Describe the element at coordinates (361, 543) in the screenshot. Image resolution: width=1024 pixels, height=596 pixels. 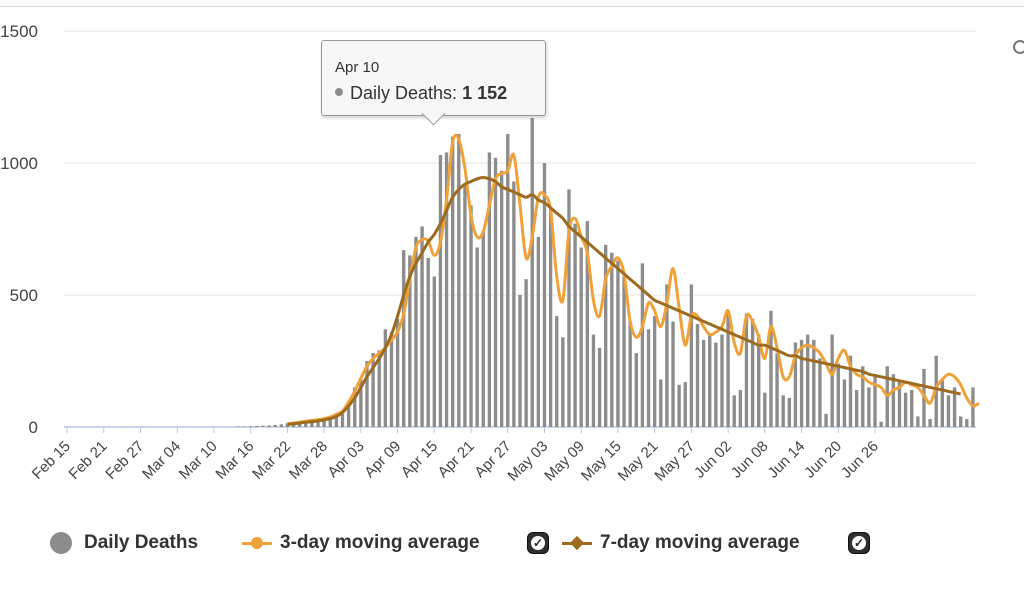
I see `legend-item-ma3: 3-day moving average` at that location.